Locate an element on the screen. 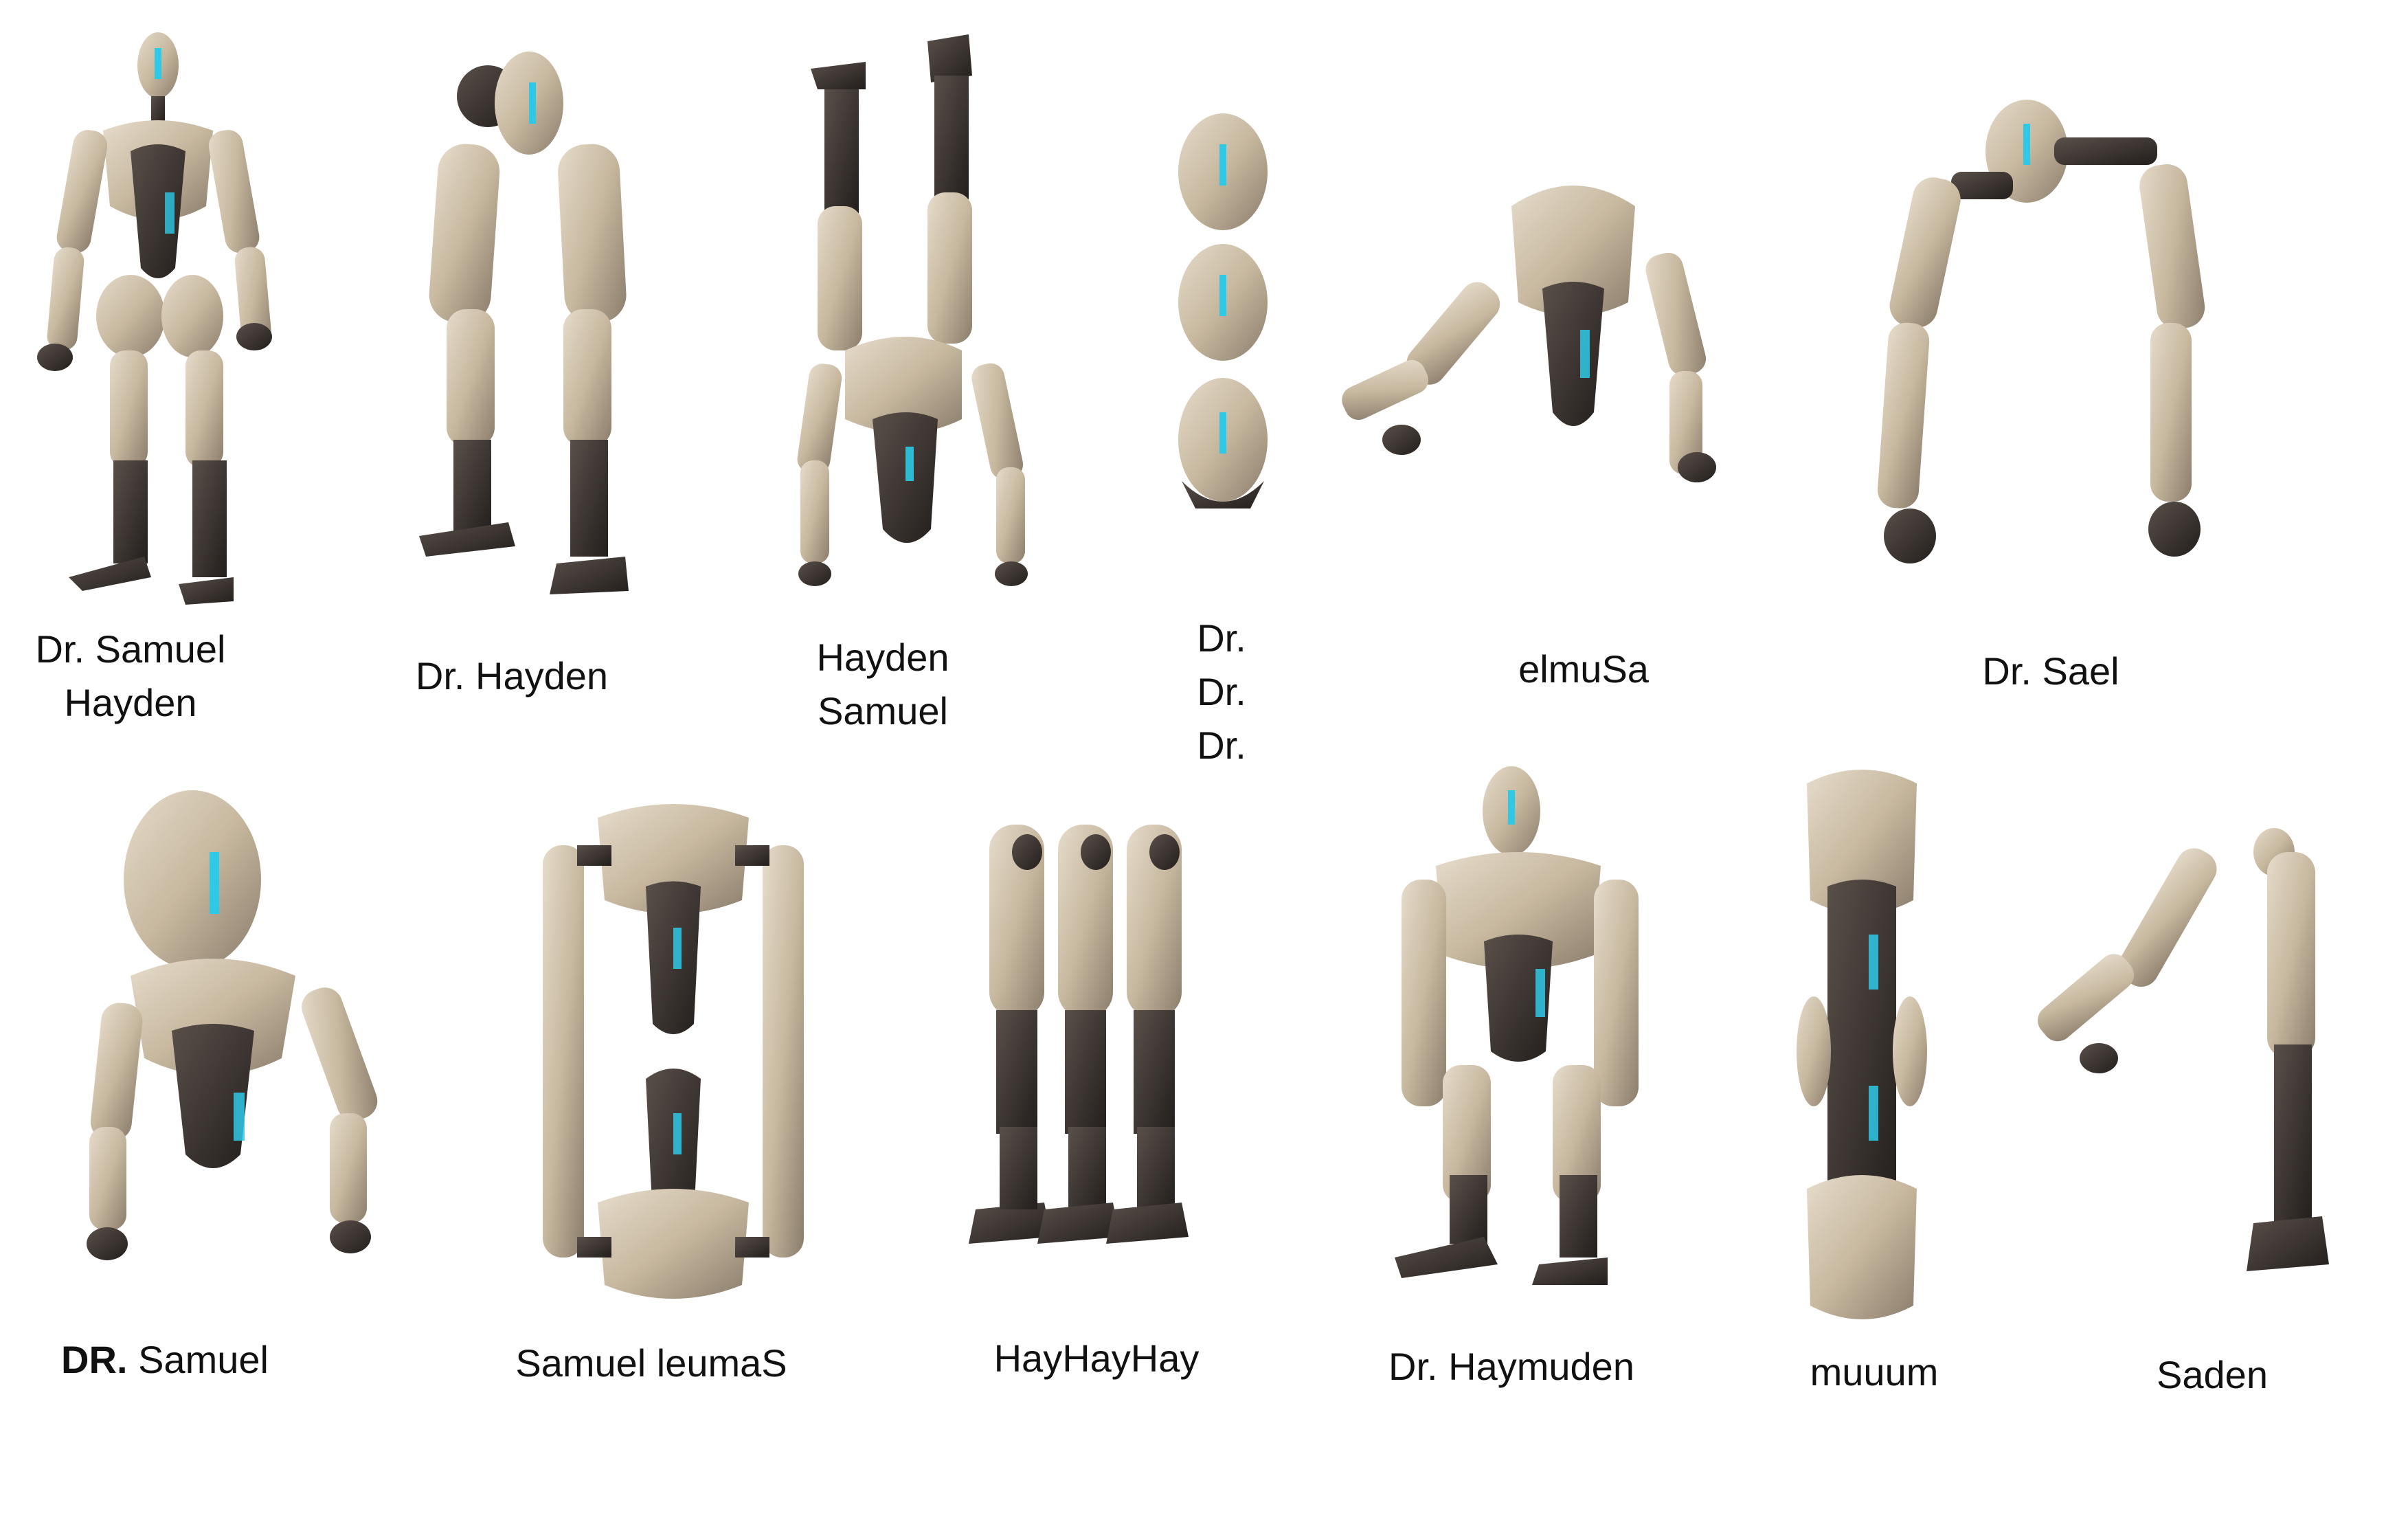 The height and width of the screenshot is (1531, 2408). robot-hayden-figure is located at coordinates (524, 323).